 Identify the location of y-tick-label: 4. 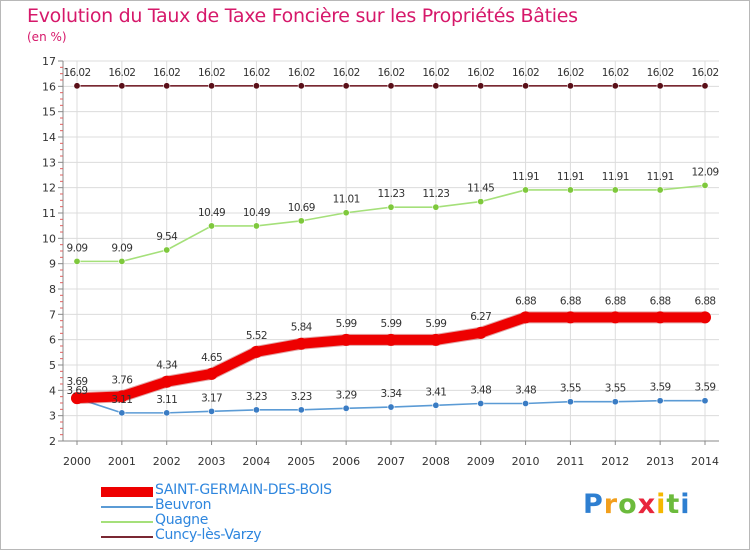
(52, 390).